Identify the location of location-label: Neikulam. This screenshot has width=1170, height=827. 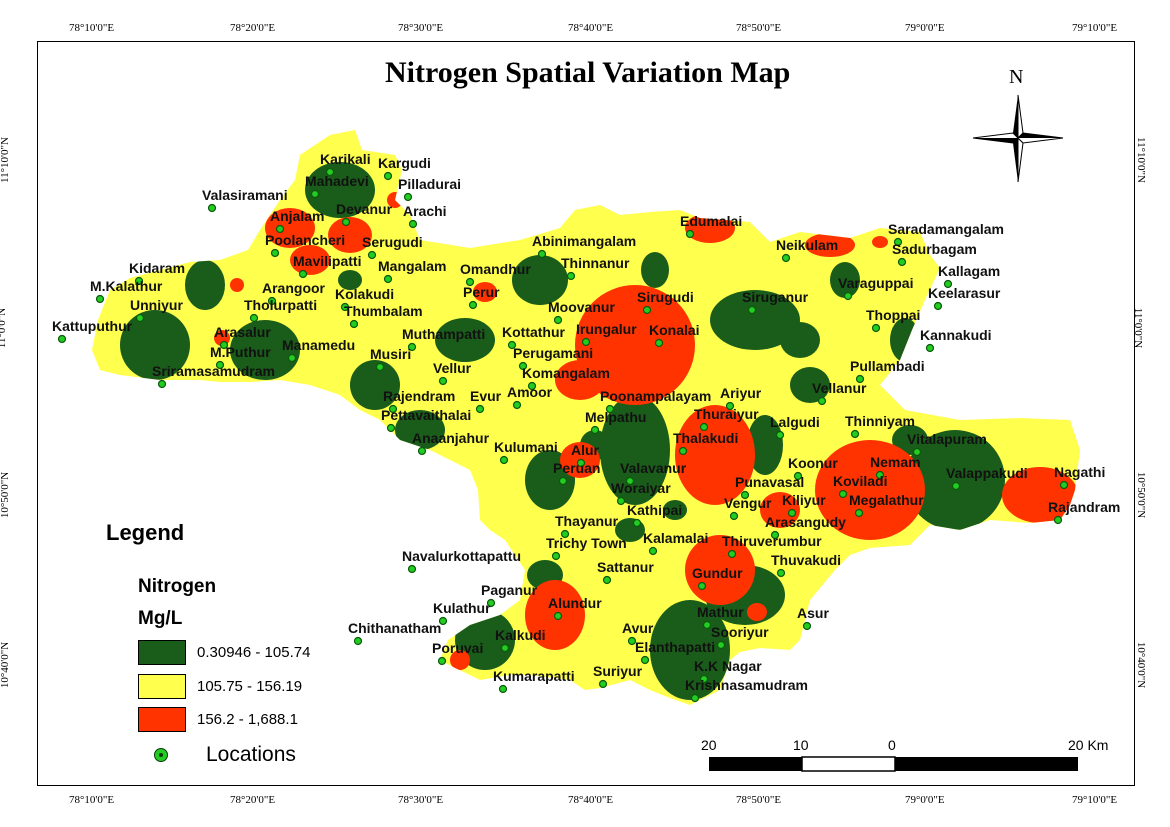
(807, 245).